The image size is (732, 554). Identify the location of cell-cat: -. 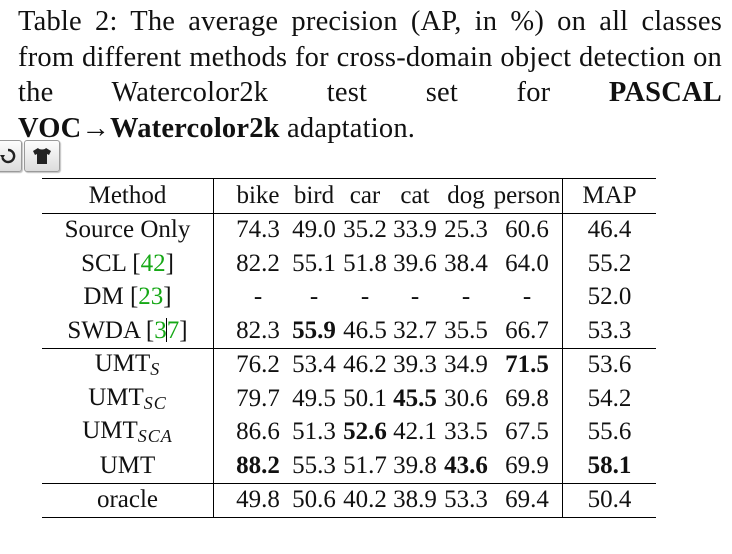
(415, 297).